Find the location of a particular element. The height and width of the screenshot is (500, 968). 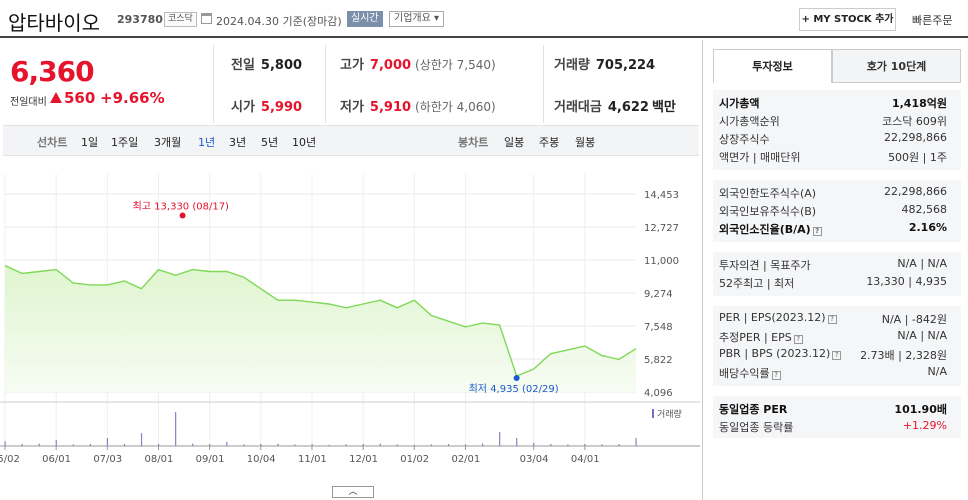

add-my-stock-button: + MY STOCK 추가 is located at coordinates (847, 19).